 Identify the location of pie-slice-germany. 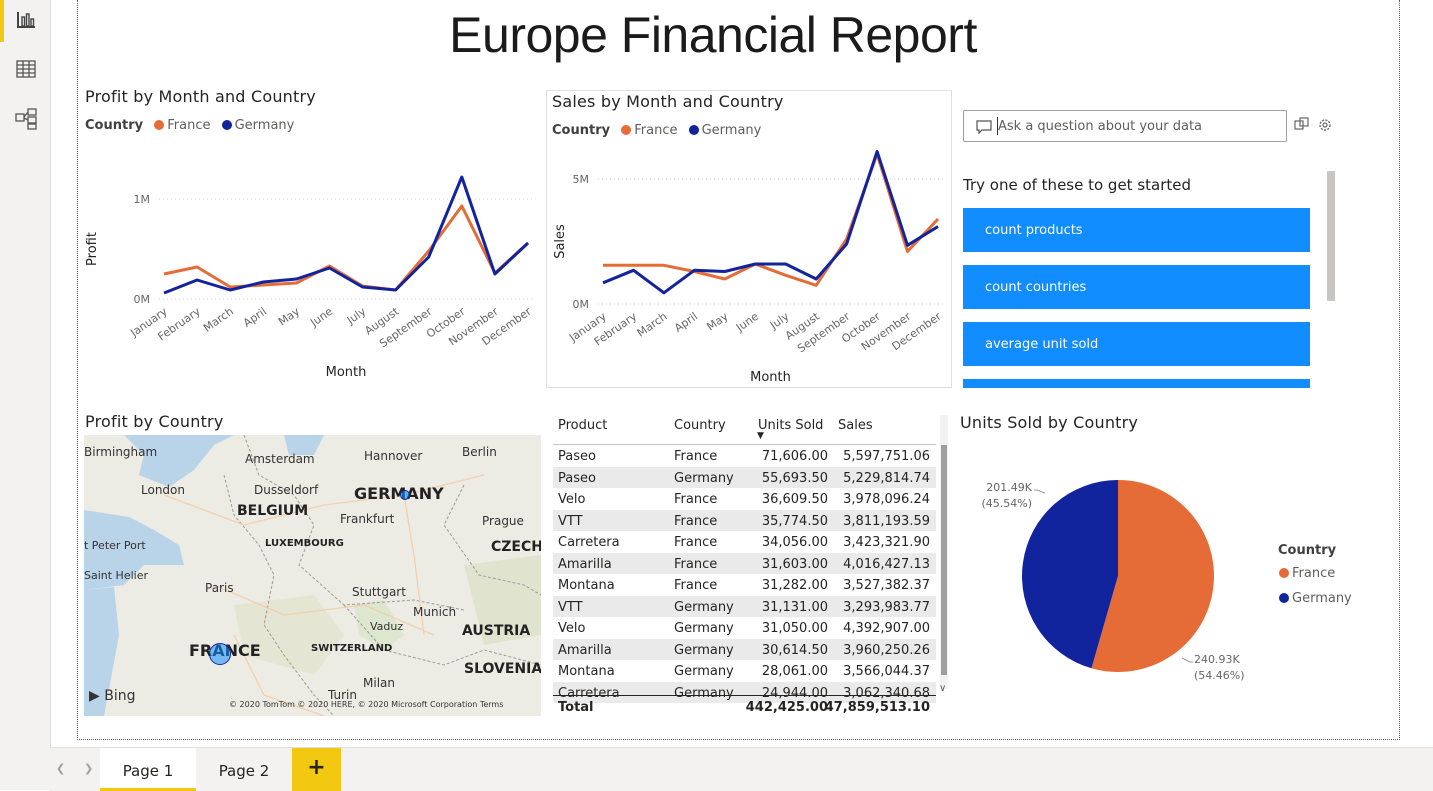
(1069, 574).